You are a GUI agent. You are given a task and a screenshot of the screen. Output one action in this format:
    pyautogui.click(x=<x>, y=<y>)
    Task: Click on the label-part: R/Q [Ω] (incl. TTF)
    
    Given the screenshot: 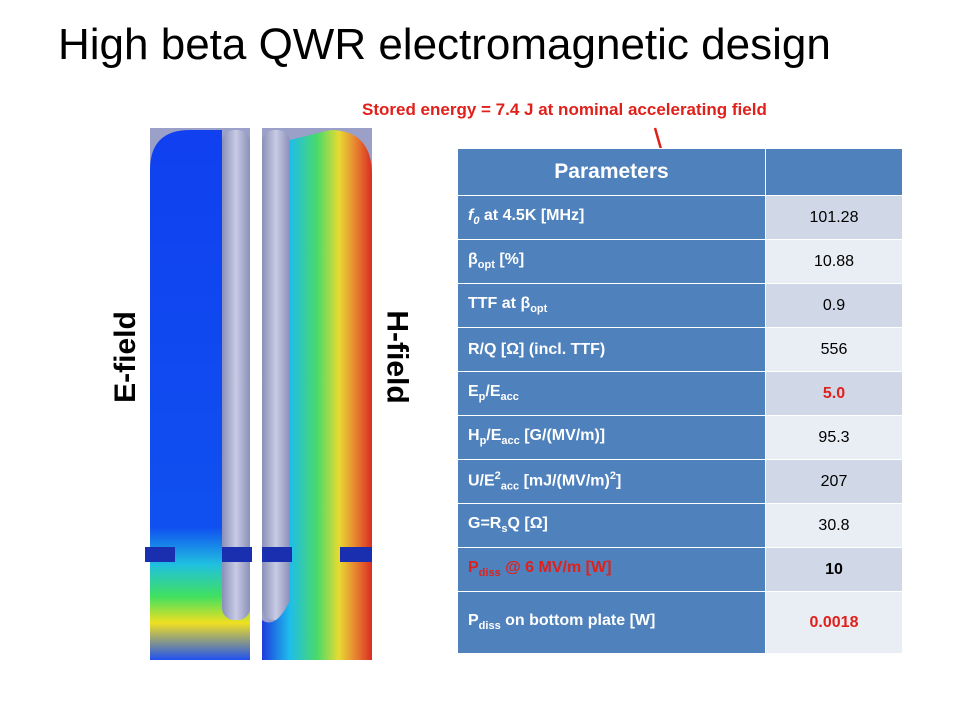 What is the action you would take?
    pyautogui.click(x=537, y=349)
    